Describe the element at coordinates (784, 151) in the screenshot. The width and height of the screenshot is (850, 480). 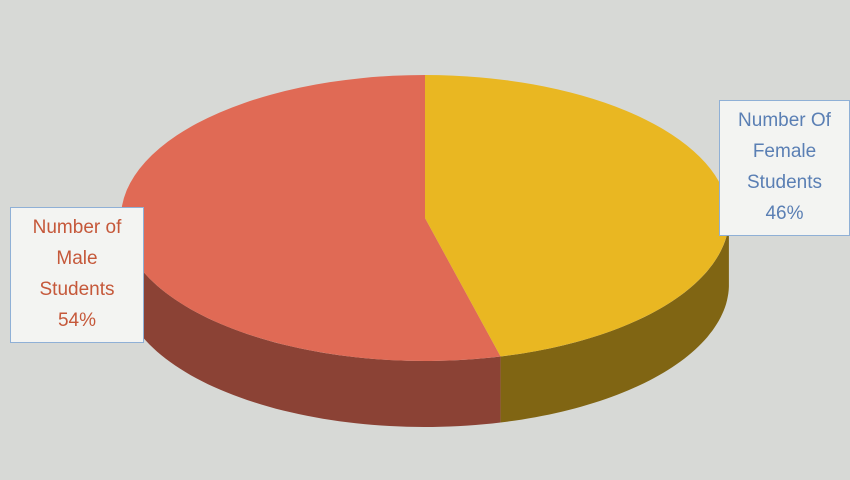
I see `female-label-line-2: Female` at that location.